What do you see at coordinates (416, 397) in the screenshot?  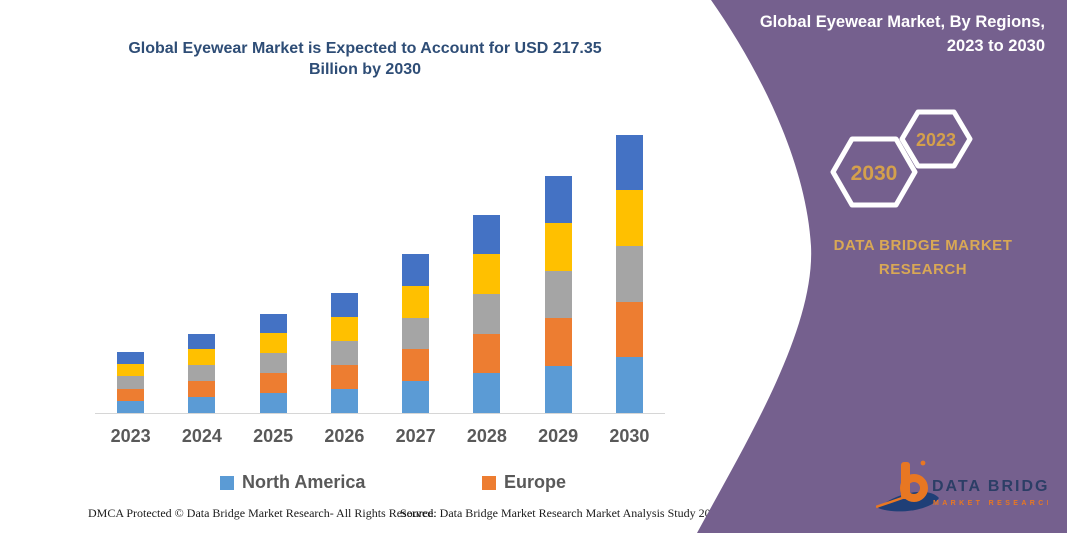 I see `bar-segment-2027-north-america` at bounding box center [416, 397].